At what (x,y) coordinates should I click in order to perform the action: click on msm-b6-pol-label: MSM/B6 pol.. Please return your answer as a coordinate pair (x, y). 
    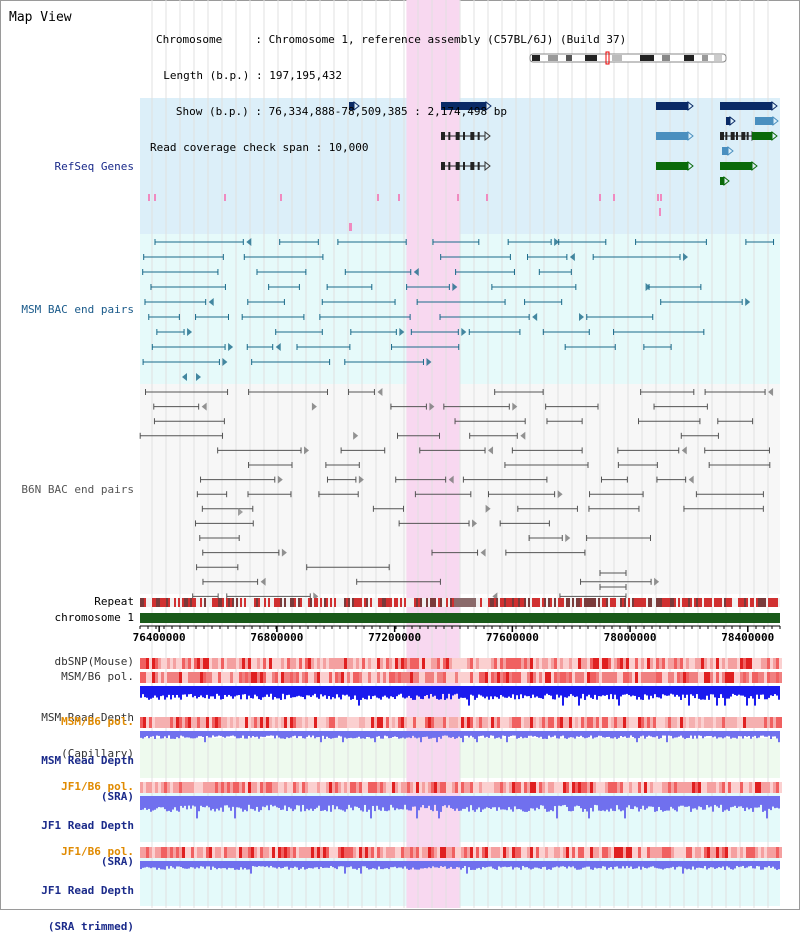
    Looking at the image, I should click on (97, 676).